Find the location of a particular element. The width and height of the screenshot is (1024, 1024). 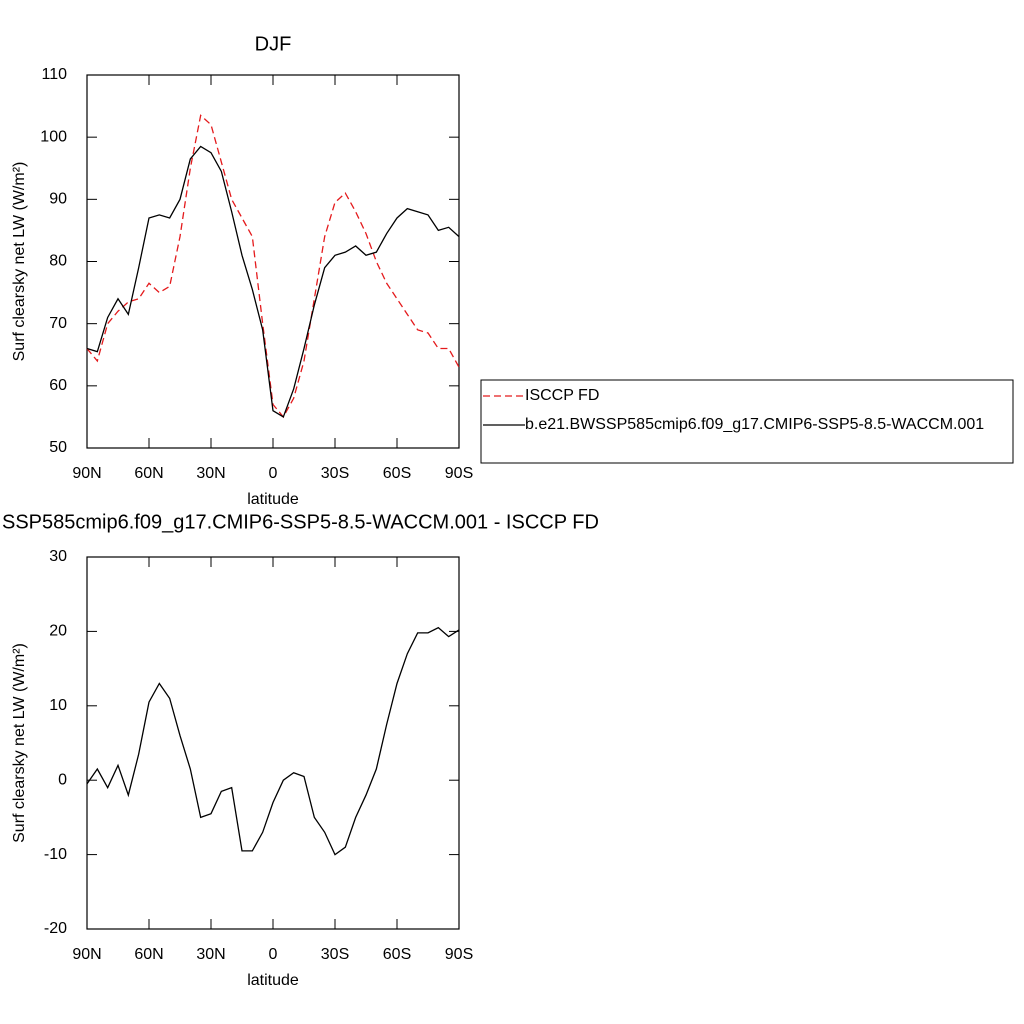

y-tick-label: 30 is located at coordinates (58, 556).